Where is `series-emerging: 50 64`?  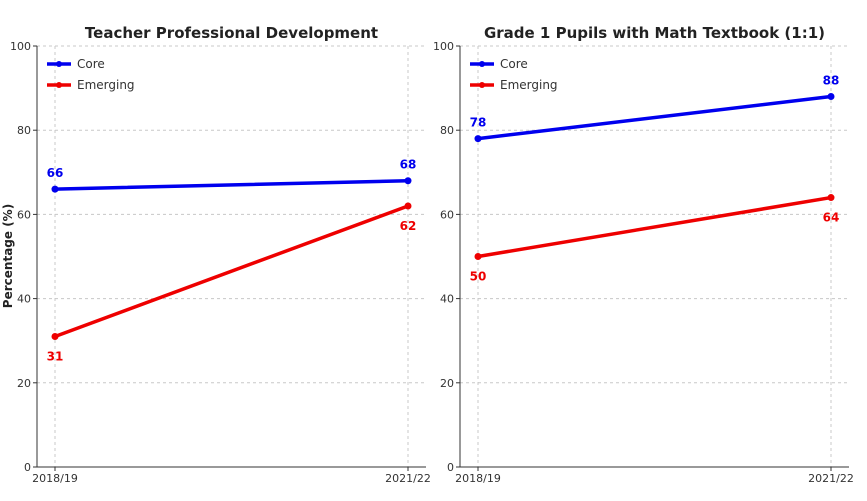 series-emerging: 50 64 is located at coordinates (655, 239).